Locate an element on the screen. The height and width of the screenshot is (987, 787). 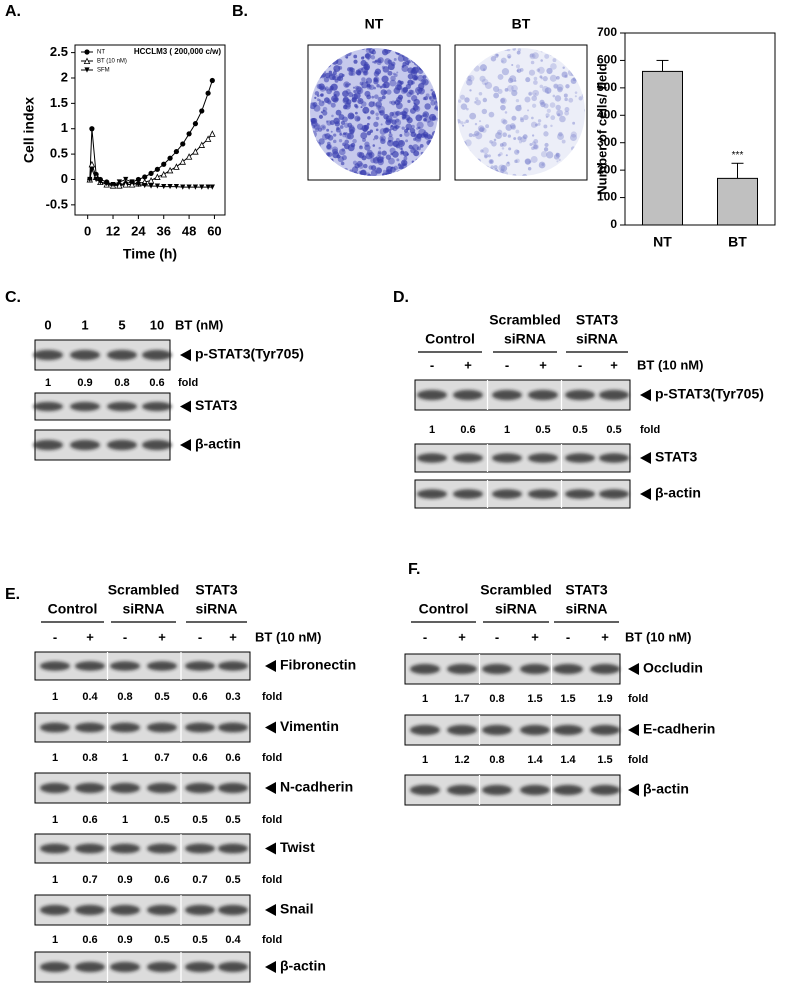
y-tick-label: 0.5 is located at coordinates (59, 153).